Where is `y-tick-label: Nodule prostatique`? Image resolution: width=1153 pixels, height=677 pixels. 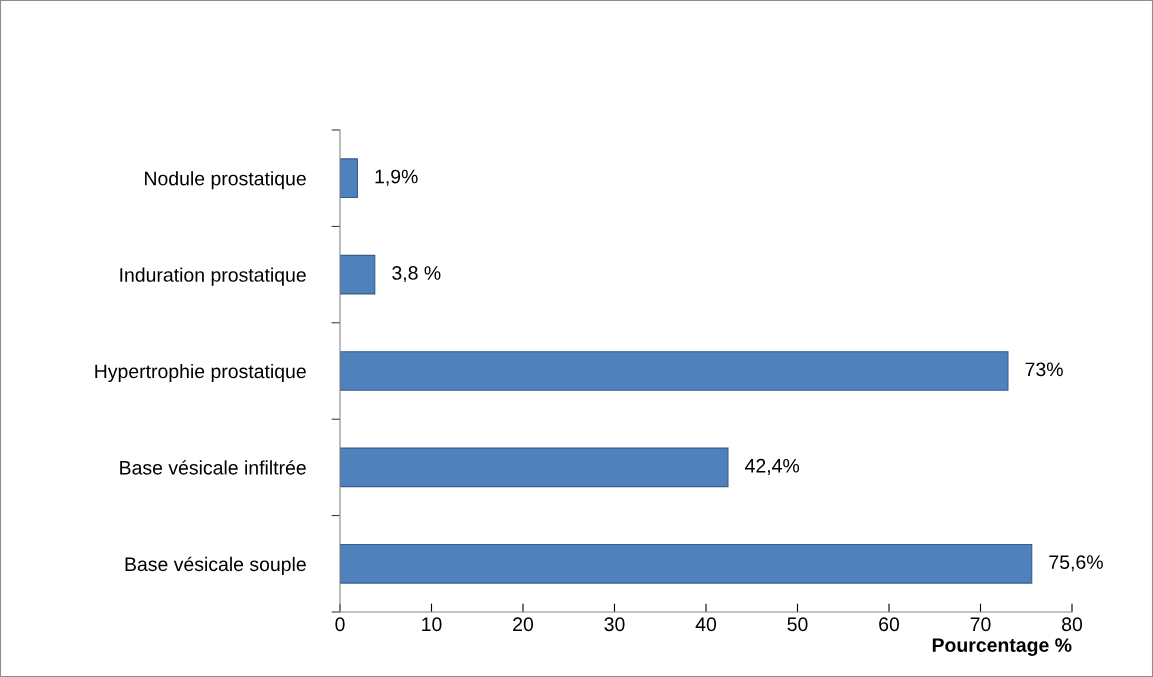
y-tick-label: Nodule prostatique is located at coordinates (225, 180).